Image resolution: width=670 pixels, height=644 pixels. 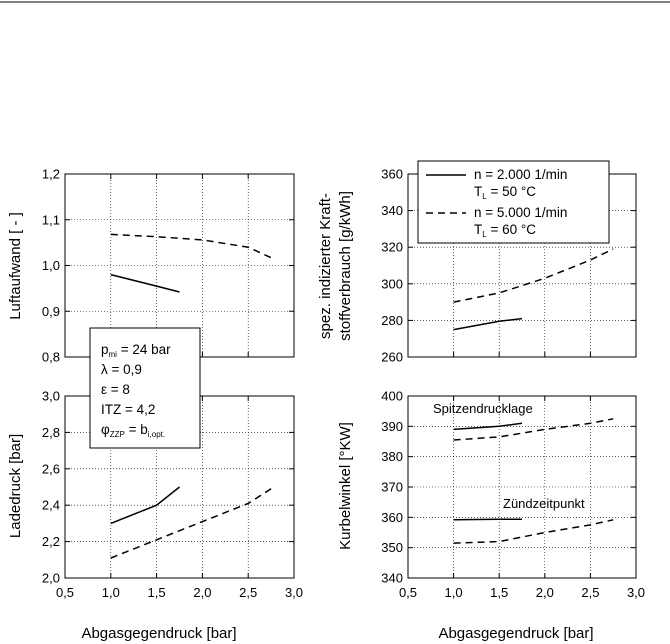 I want to click on series-line-zuend_n5000, so click(x=533, y=531).